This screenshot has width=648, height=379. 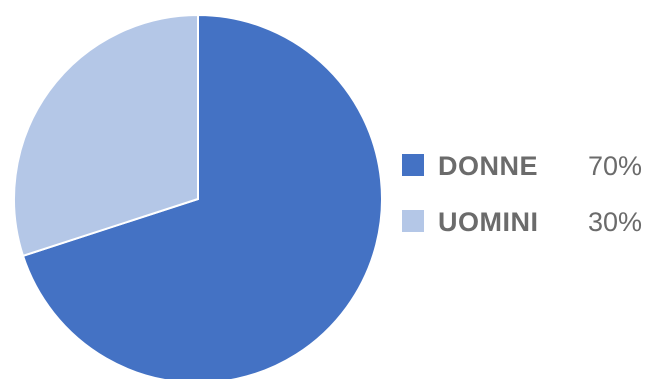 What do you see at coordinates (413, 221) in the screenshot?
I see `legend-swatch-uomini` at bounding box center [413, 221].